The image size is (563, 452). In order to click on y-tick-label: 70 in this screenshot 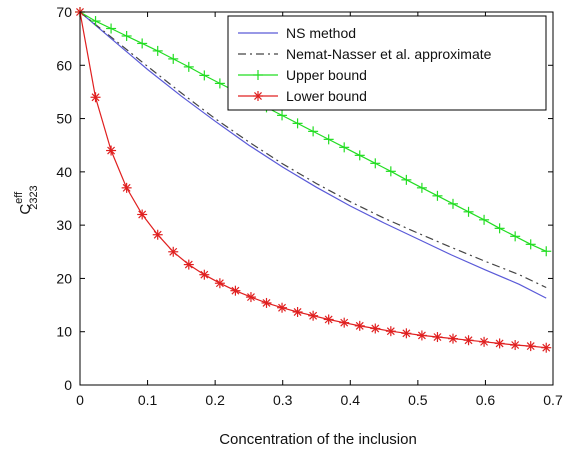, I will do `click(64, 12)`.